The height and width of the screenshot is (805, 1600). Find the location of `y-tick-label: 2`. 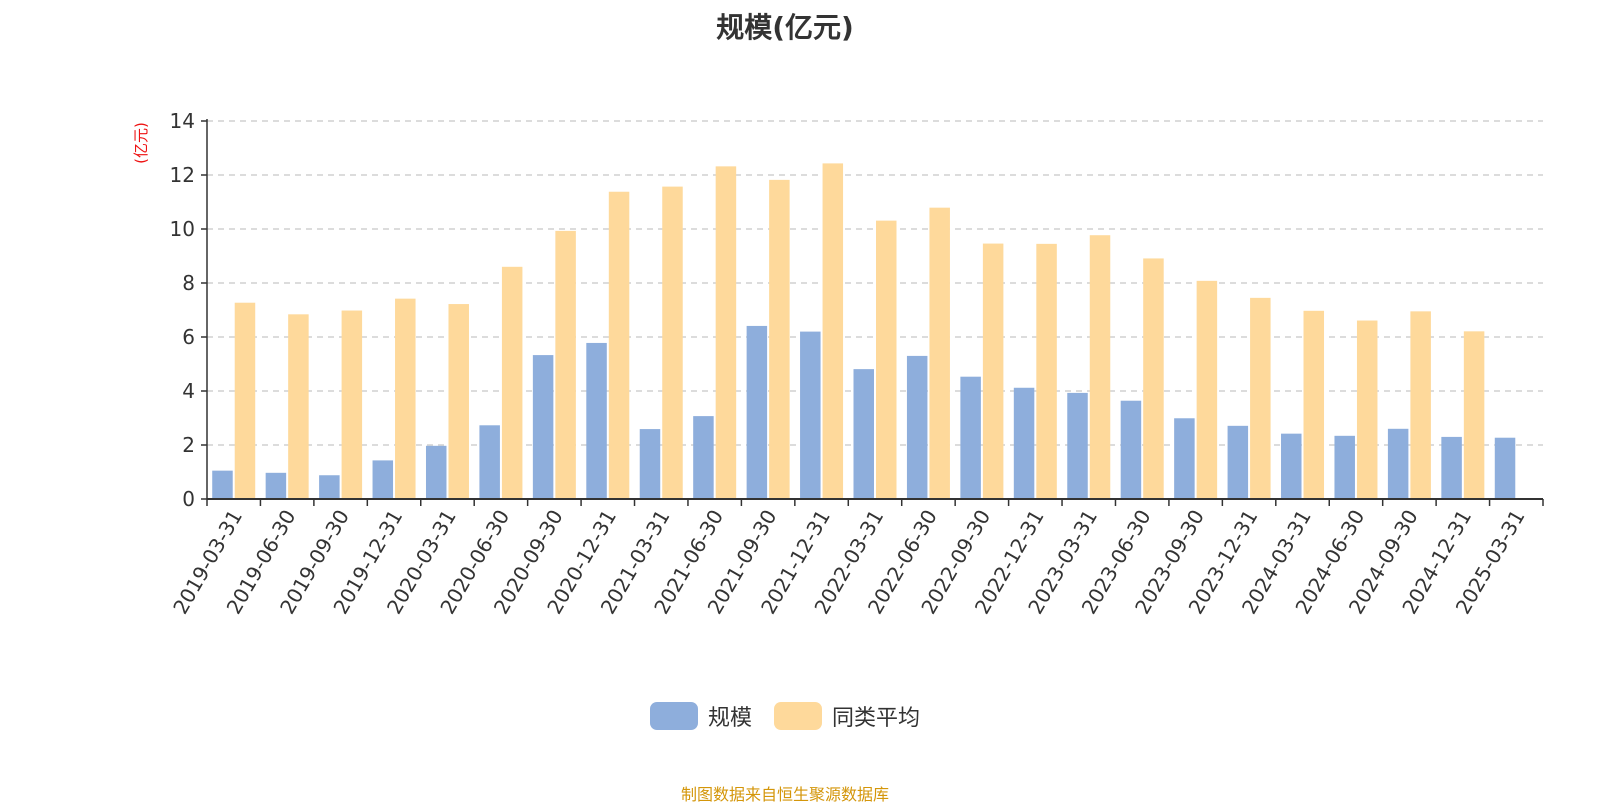

y-tick-label: 2 is located at coordinates (188, 445).